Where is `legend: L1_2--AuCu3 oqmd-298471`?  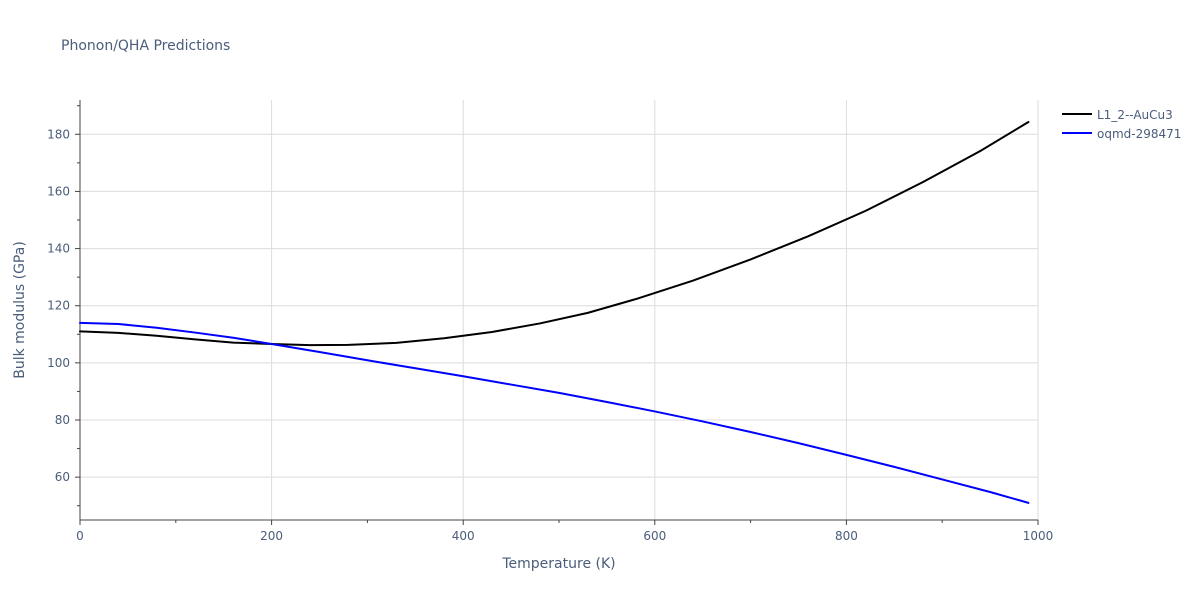
legend: L1_2--AuCu3 oqmd-298471 is located at coordinates (1121, 124).